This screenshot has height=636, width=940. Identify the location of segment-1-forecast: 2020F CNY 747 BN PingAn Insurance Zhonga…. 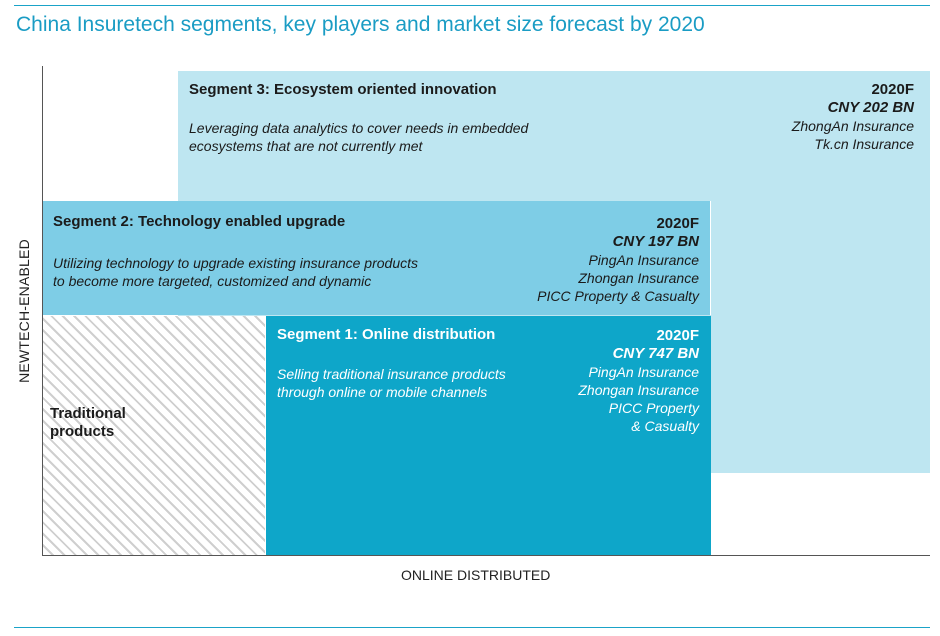
(638, 381).